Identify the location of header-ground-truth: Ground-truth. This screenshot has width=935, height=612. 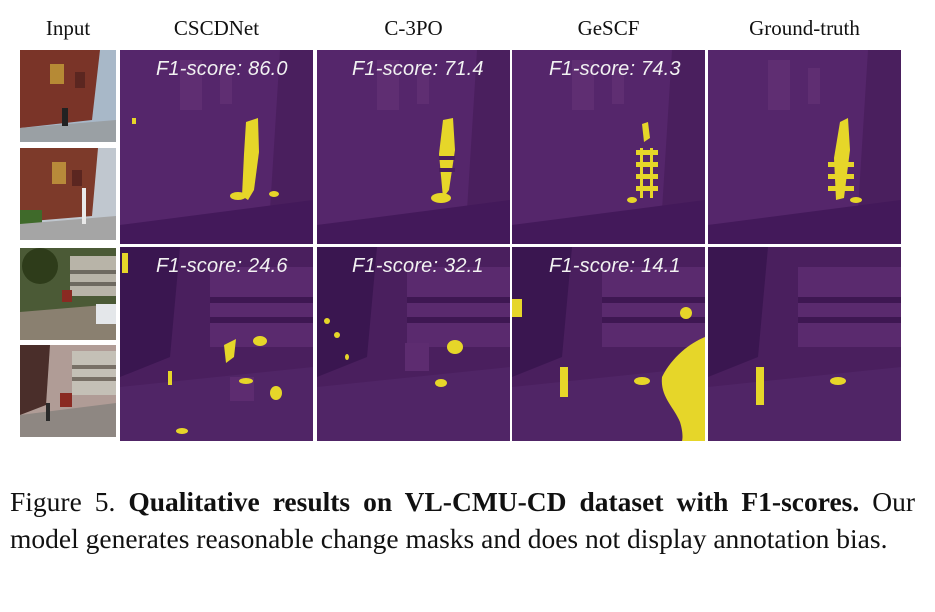
(804, 28).